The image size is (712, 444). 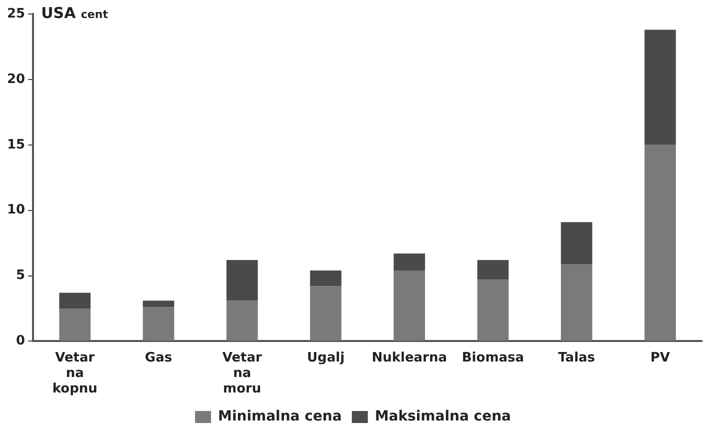 I want to click on y-tick-label: 5, so click(x=21, y=276).